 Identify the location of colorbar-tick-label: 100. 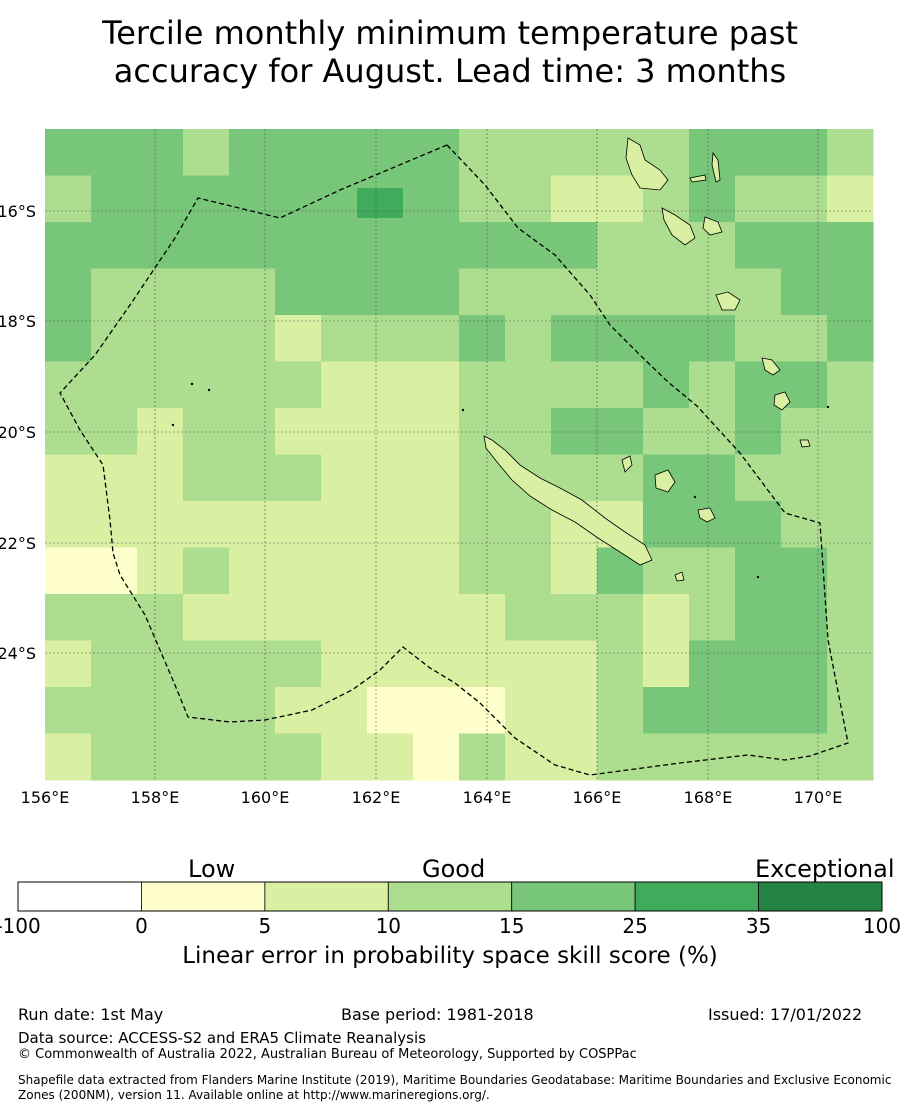
(881, 926).